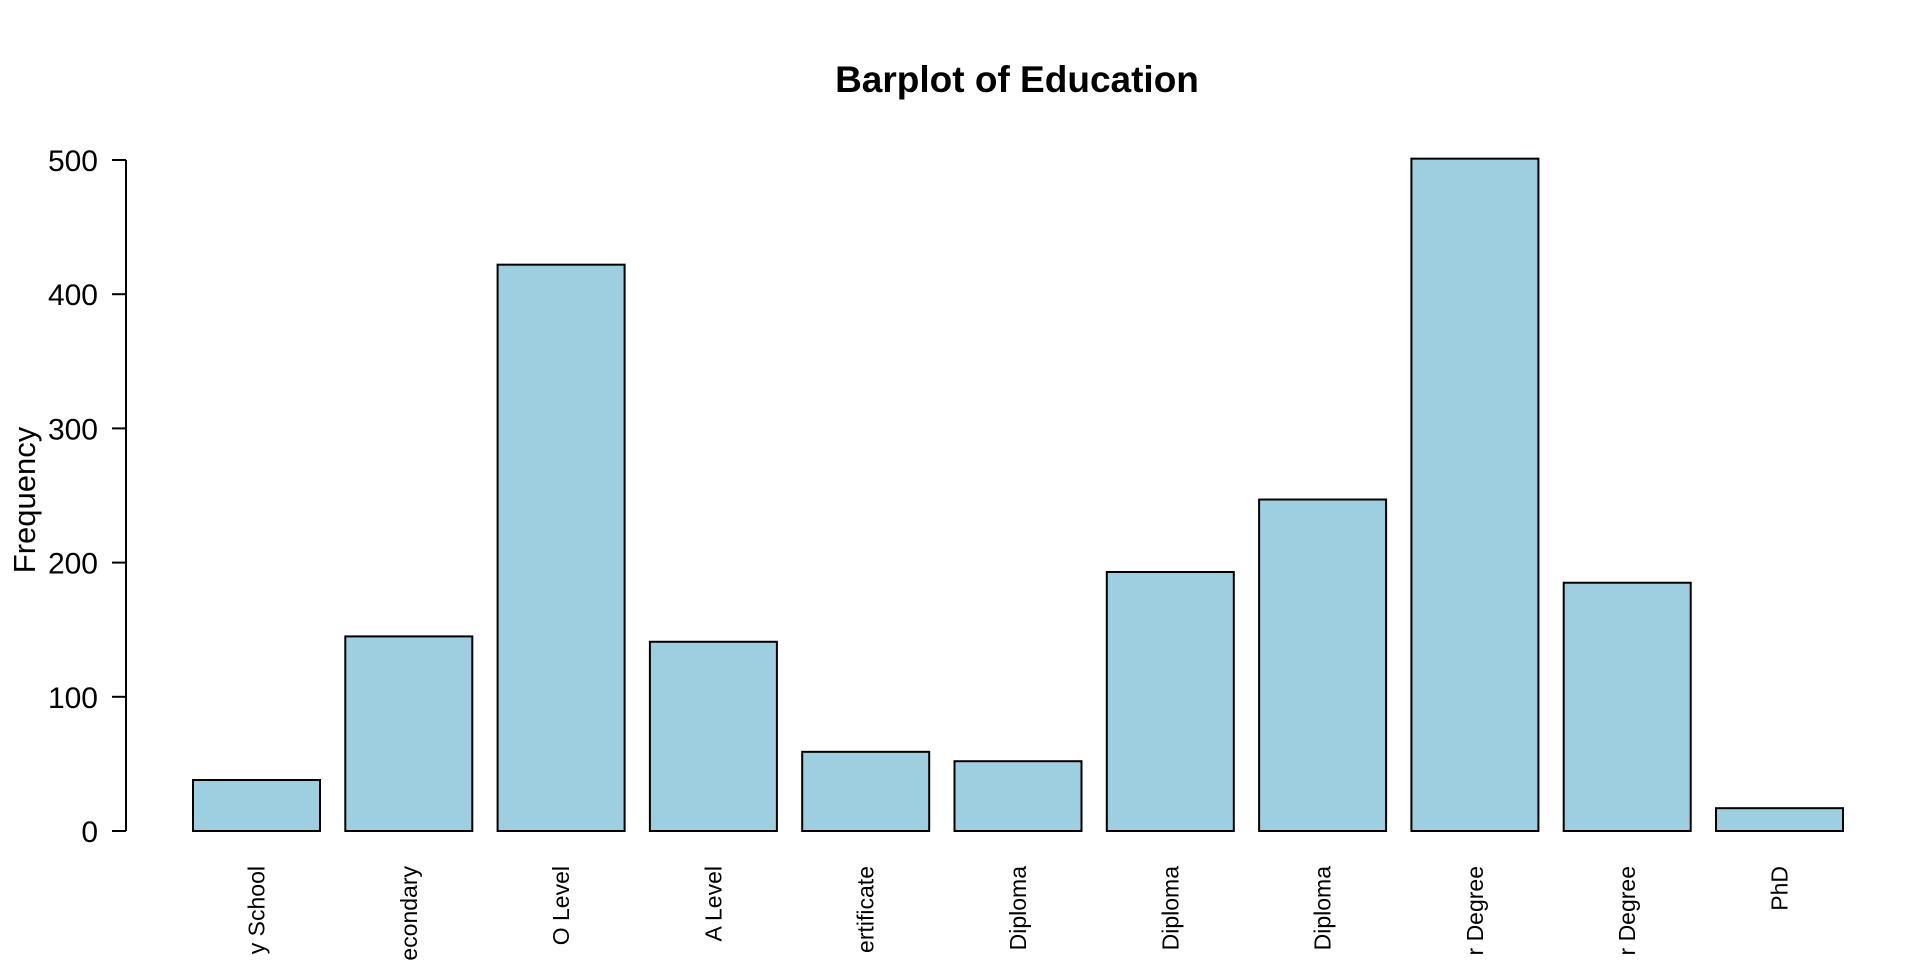  I want to click on x-tick-label: ertificate, so click(866, 909).